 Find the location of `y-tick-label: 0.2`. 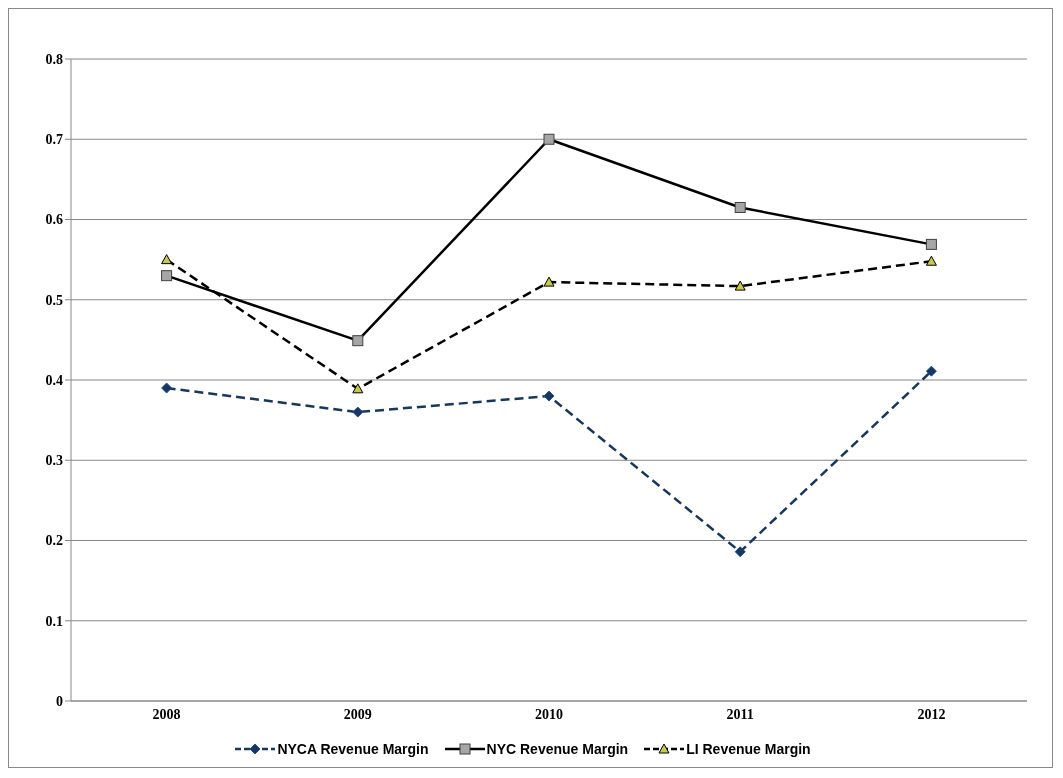

y-tick-label: 0.2 is located at coordinates (54, 541).